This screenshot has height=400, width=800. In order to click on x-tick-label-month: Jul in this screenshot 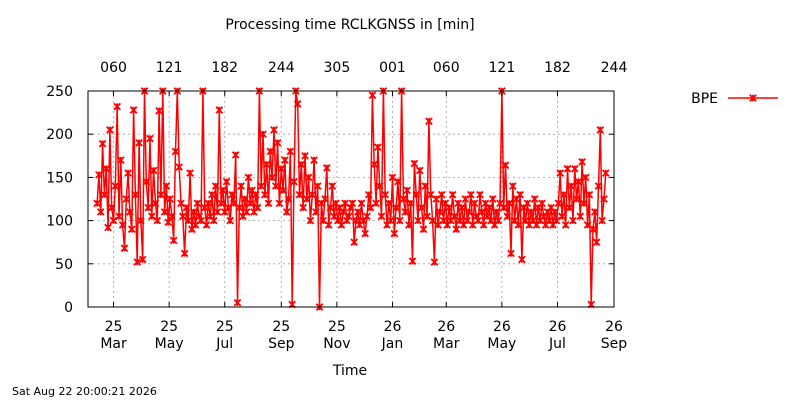, I will do `click(557, 344)`.